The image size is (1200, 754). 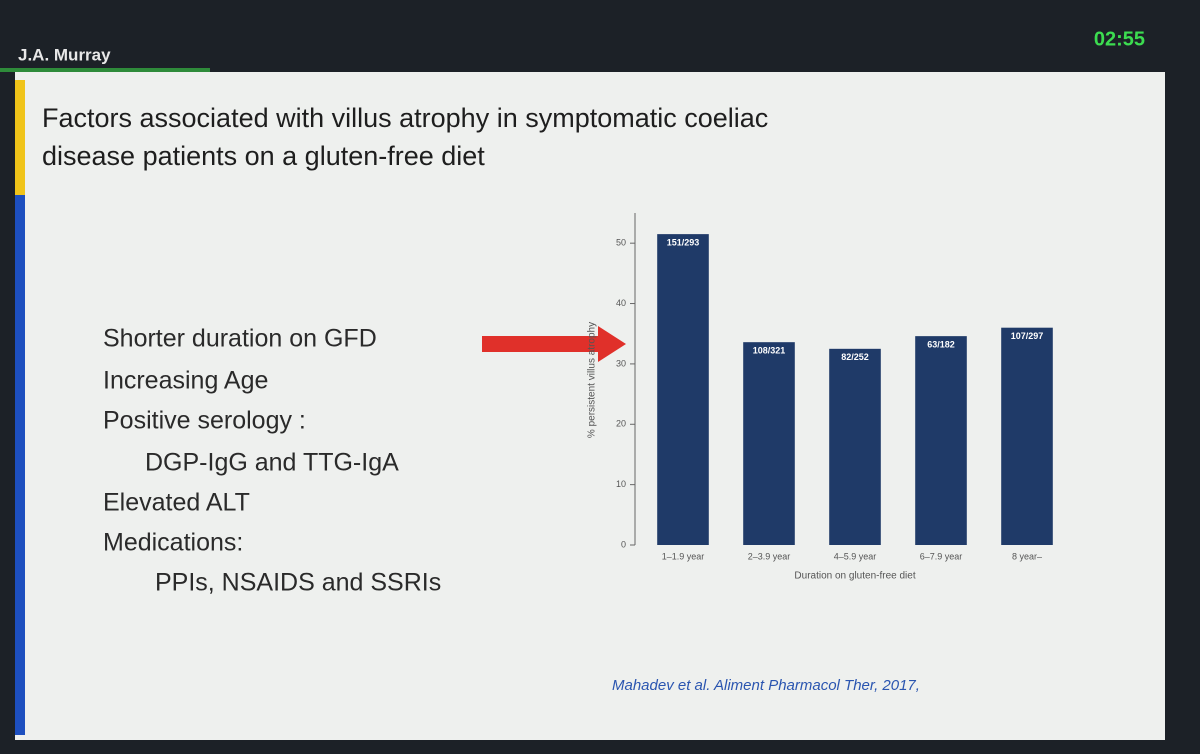 What do you see at coordinates (769, 556) in the screenshot?
I see `x-tick-label: 2–3.9 year` at bounding box center [769, 556].